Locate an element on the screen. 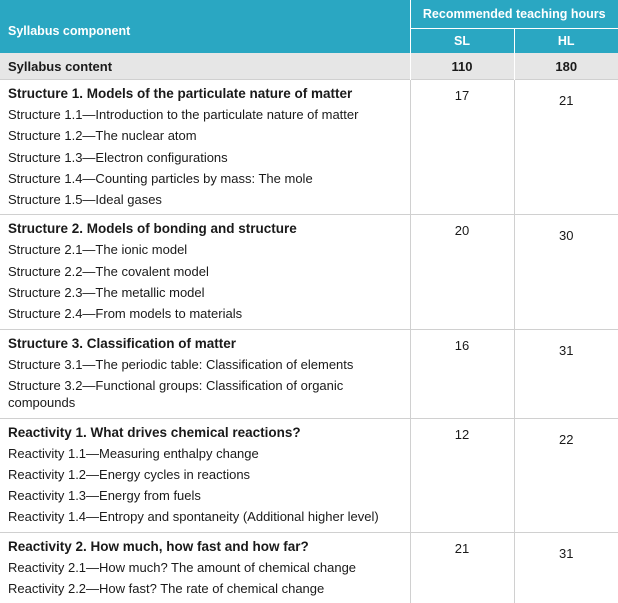 This screenshot has width=618, height=603. header-syllabus-component: Syllabus component is located at coordinates (69, 30).